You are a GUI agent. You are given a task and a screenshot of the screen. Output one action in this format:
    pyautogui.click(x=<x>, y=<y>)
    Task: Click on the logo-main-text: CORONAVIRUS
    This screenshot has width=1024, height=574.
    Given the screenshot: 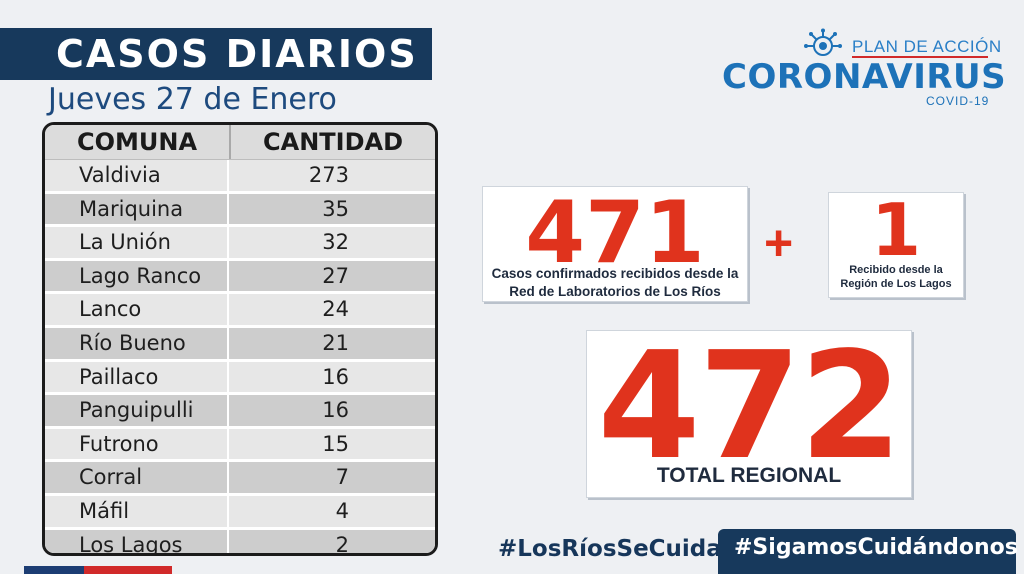 What is the action you would take?
    pyautogui.click(x=864, y=77)
    